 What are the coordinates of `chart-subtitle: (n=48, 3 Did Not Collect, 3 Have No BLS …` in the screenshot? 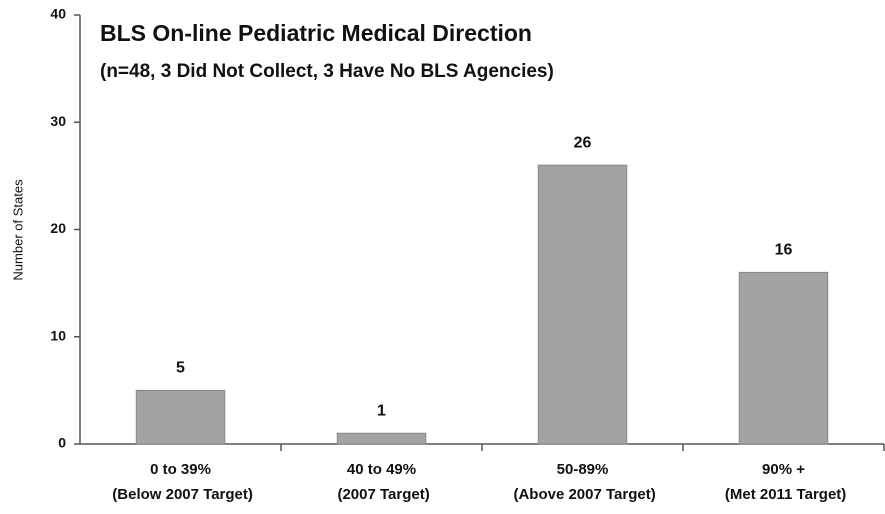 It's located at (327, 71).